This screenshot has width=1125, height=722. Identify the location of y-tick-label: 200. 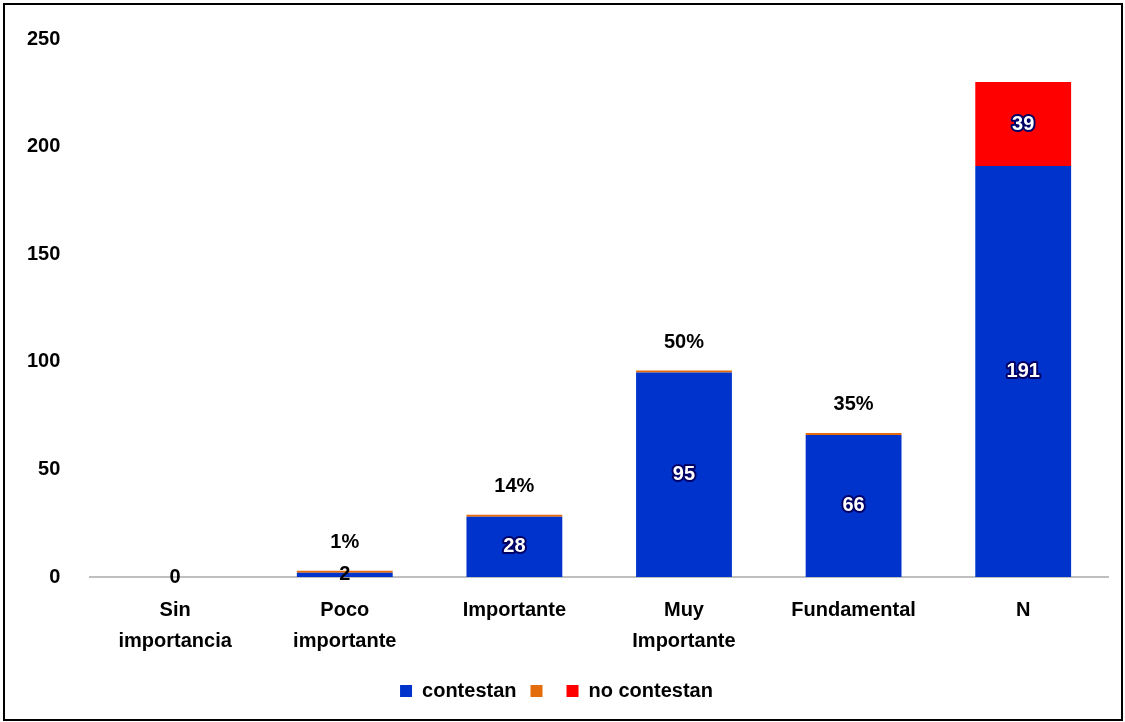
(43, 145).